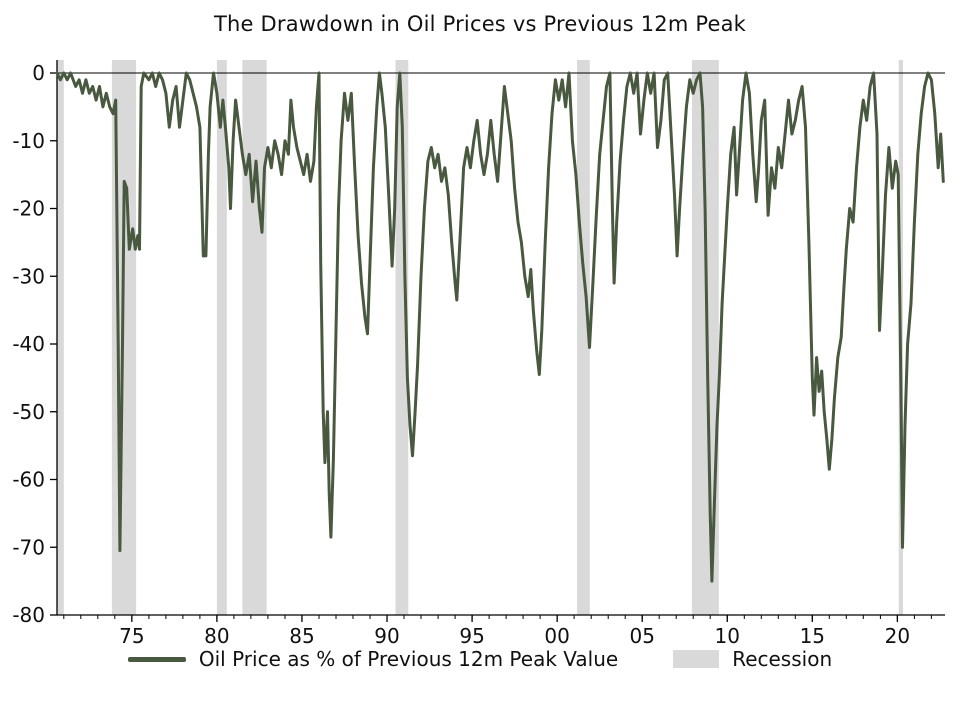 This screenshot has height=720, width=960. I want to click on y-tick-label: -50, so click(28, 412).